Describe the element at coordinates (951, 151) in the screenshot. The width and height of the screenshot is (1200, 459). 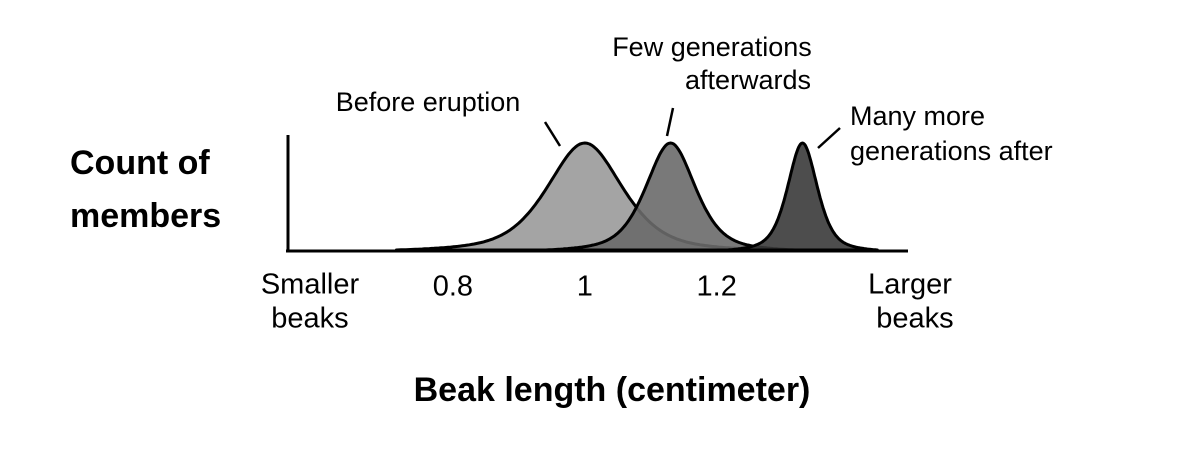
I see `curve-label: generations after` at that location.